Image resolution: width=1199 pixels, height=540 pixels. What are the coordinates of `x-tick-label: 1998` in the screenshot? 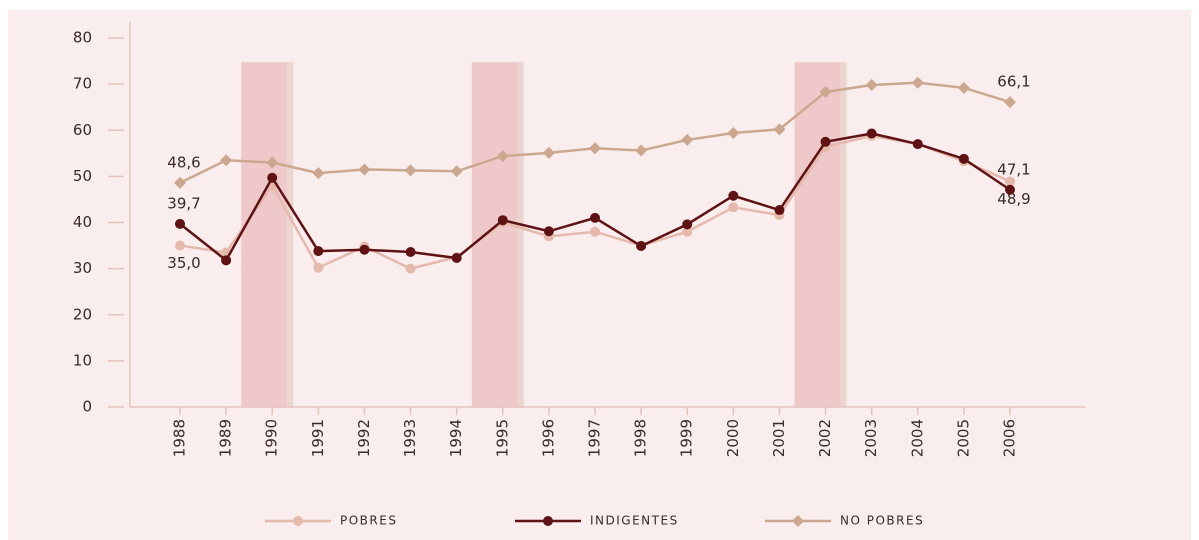 It's located at (641, 438).